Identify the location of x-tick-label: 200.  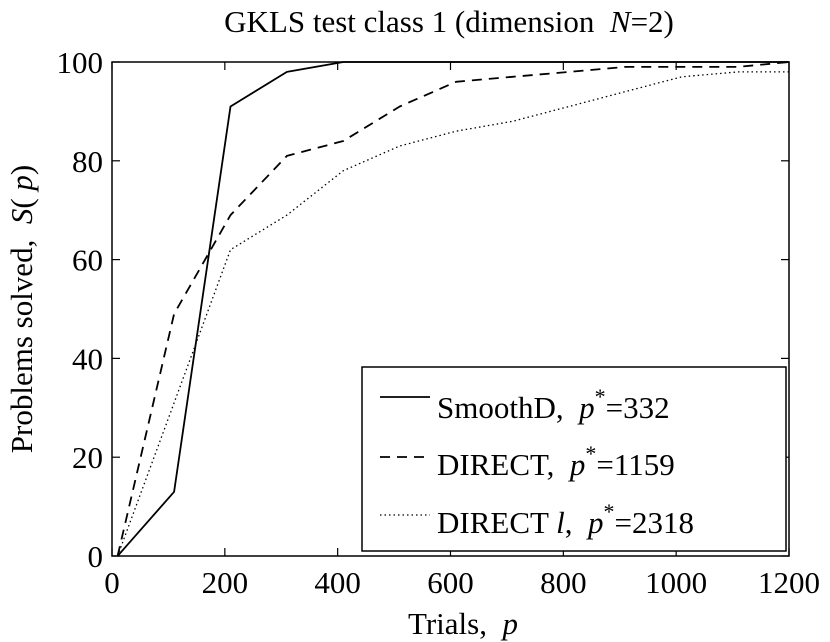
(225, 582).